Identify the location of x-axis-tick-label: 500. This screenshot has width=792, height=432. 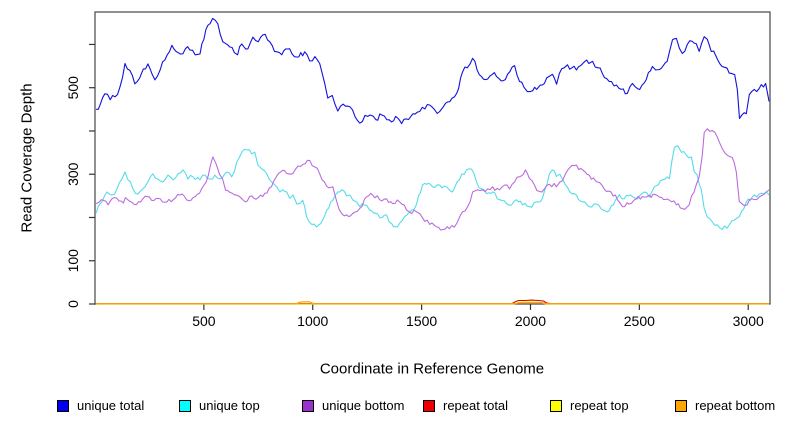
(204, 321).